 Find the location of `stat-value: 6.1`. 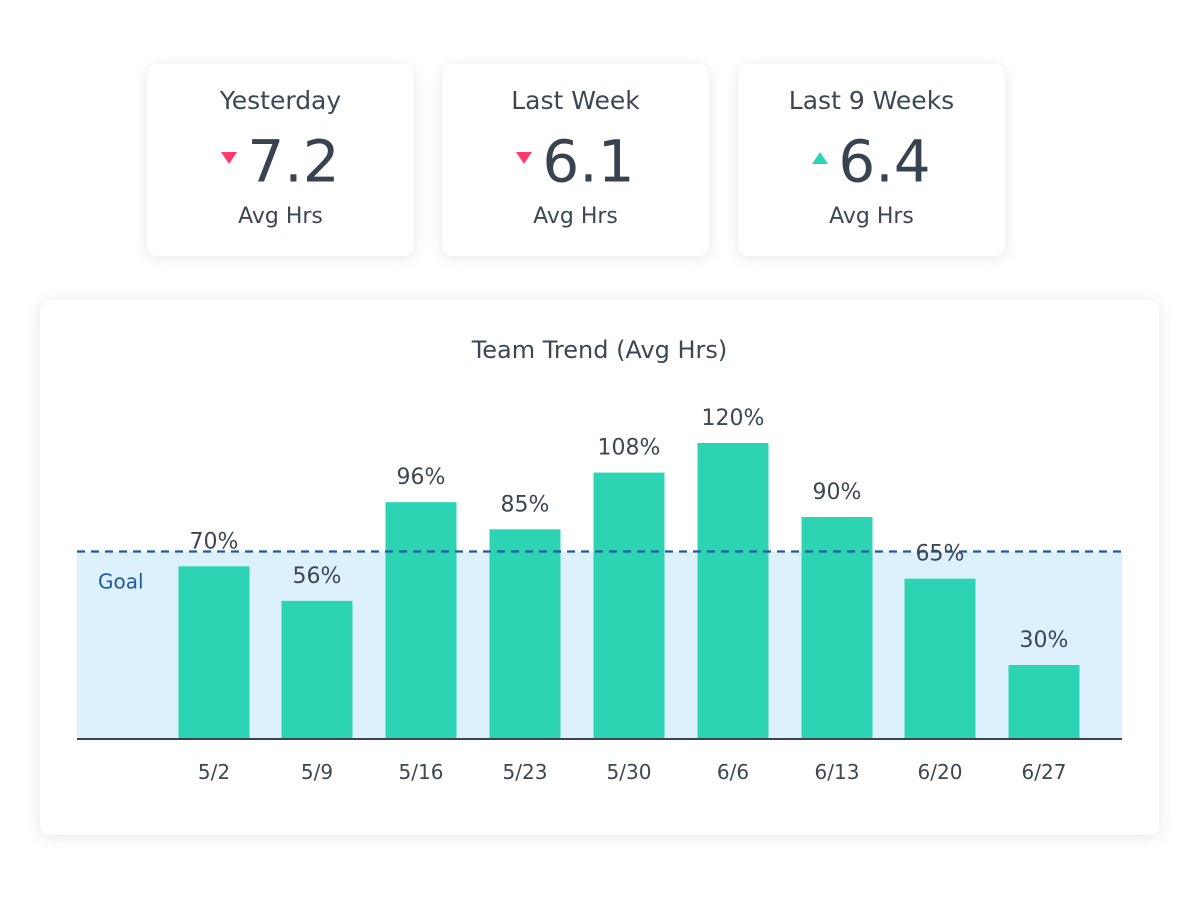

stat-value: 6.1 is located at coordinates (588, 161).